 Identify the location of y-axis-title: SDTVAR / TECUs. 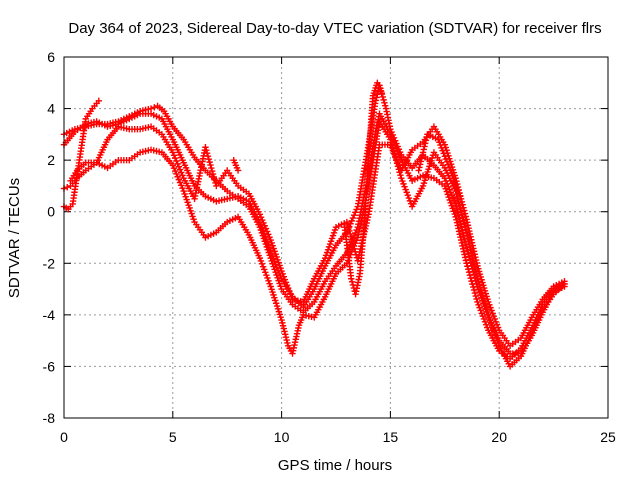
(14, 238).